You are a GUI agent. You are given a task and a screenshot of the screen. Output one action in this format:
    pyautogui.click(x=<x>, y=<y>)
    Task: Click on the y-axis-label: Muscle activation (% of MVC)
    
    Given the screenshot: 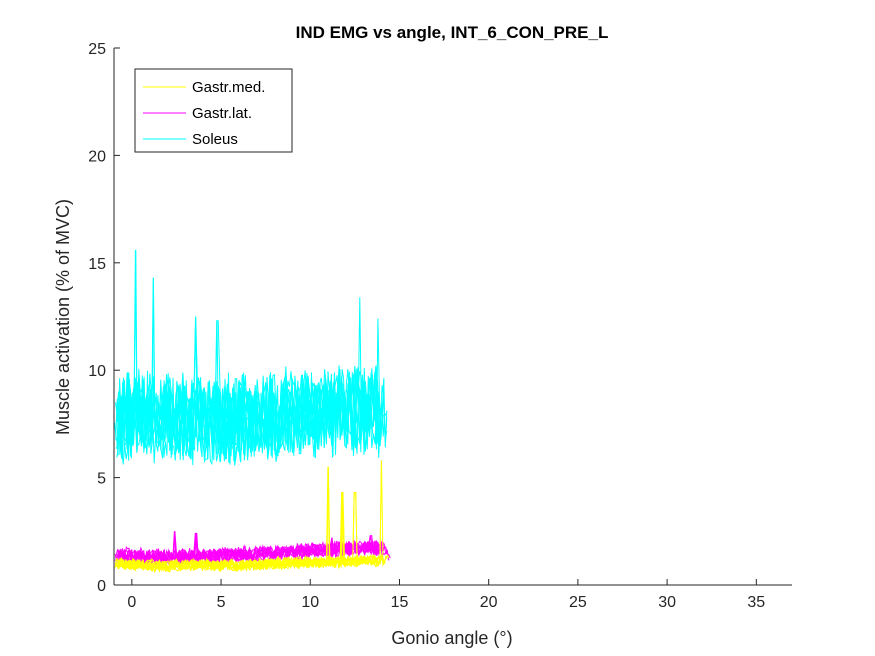 What is the action you would take?
    pyautogui.click(x=63, y=317)
    